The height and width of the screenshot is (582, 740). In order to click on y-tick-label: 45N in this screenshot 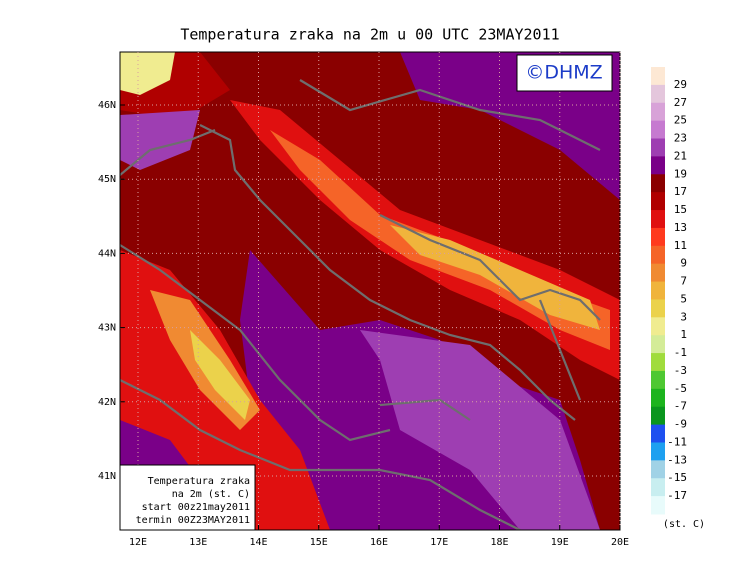, I will do `click(107, 179)`.